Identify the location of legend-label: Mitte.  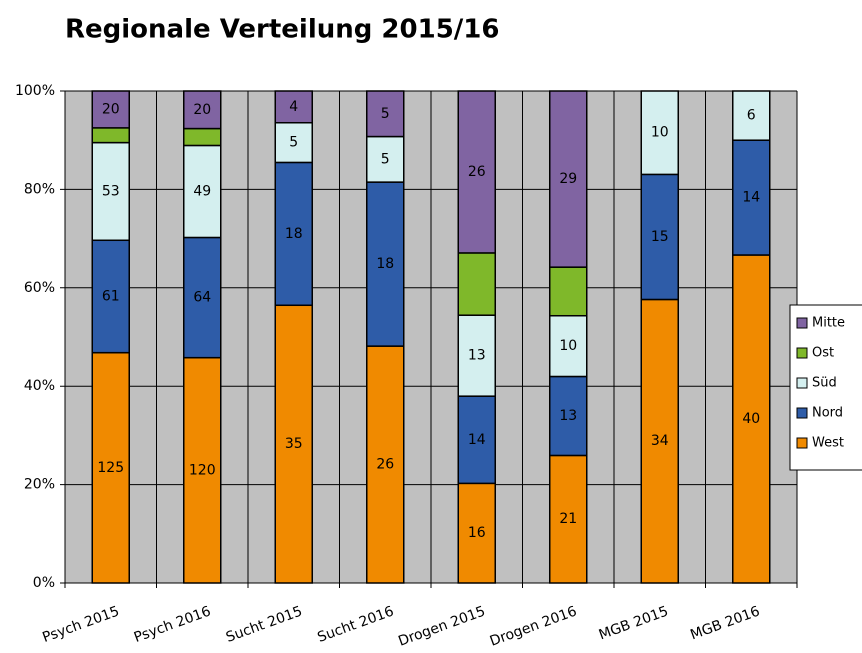
(828, 323).